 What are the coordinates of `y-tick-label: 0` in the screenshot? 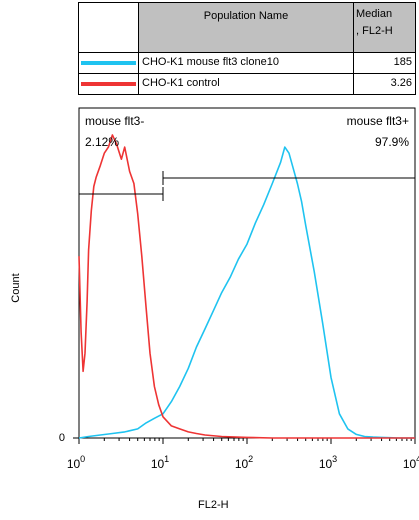 It's located at (62, 438).